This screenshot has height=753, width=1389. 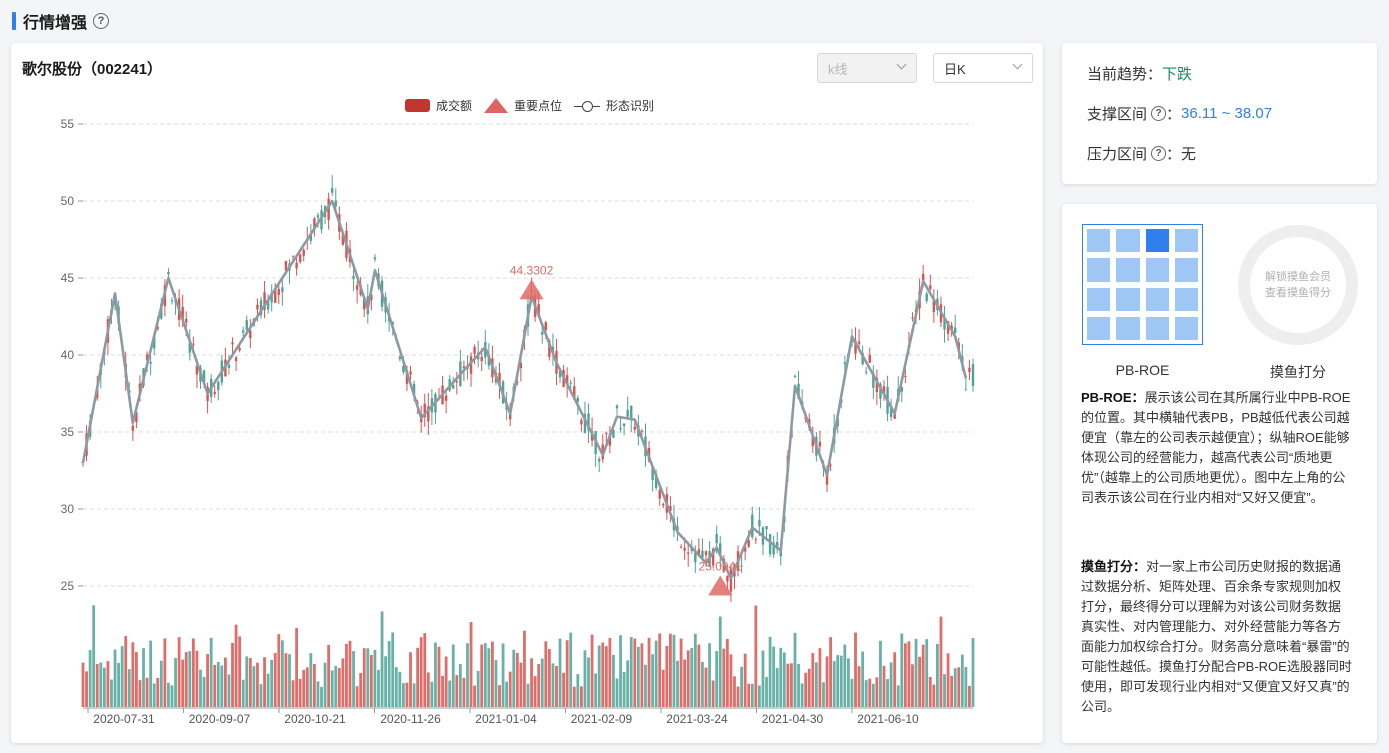 What do you see at coordinates (1142, 284) in the screenshot?
I see `pb-roe-matrix` at bounding box center [1142, 284].